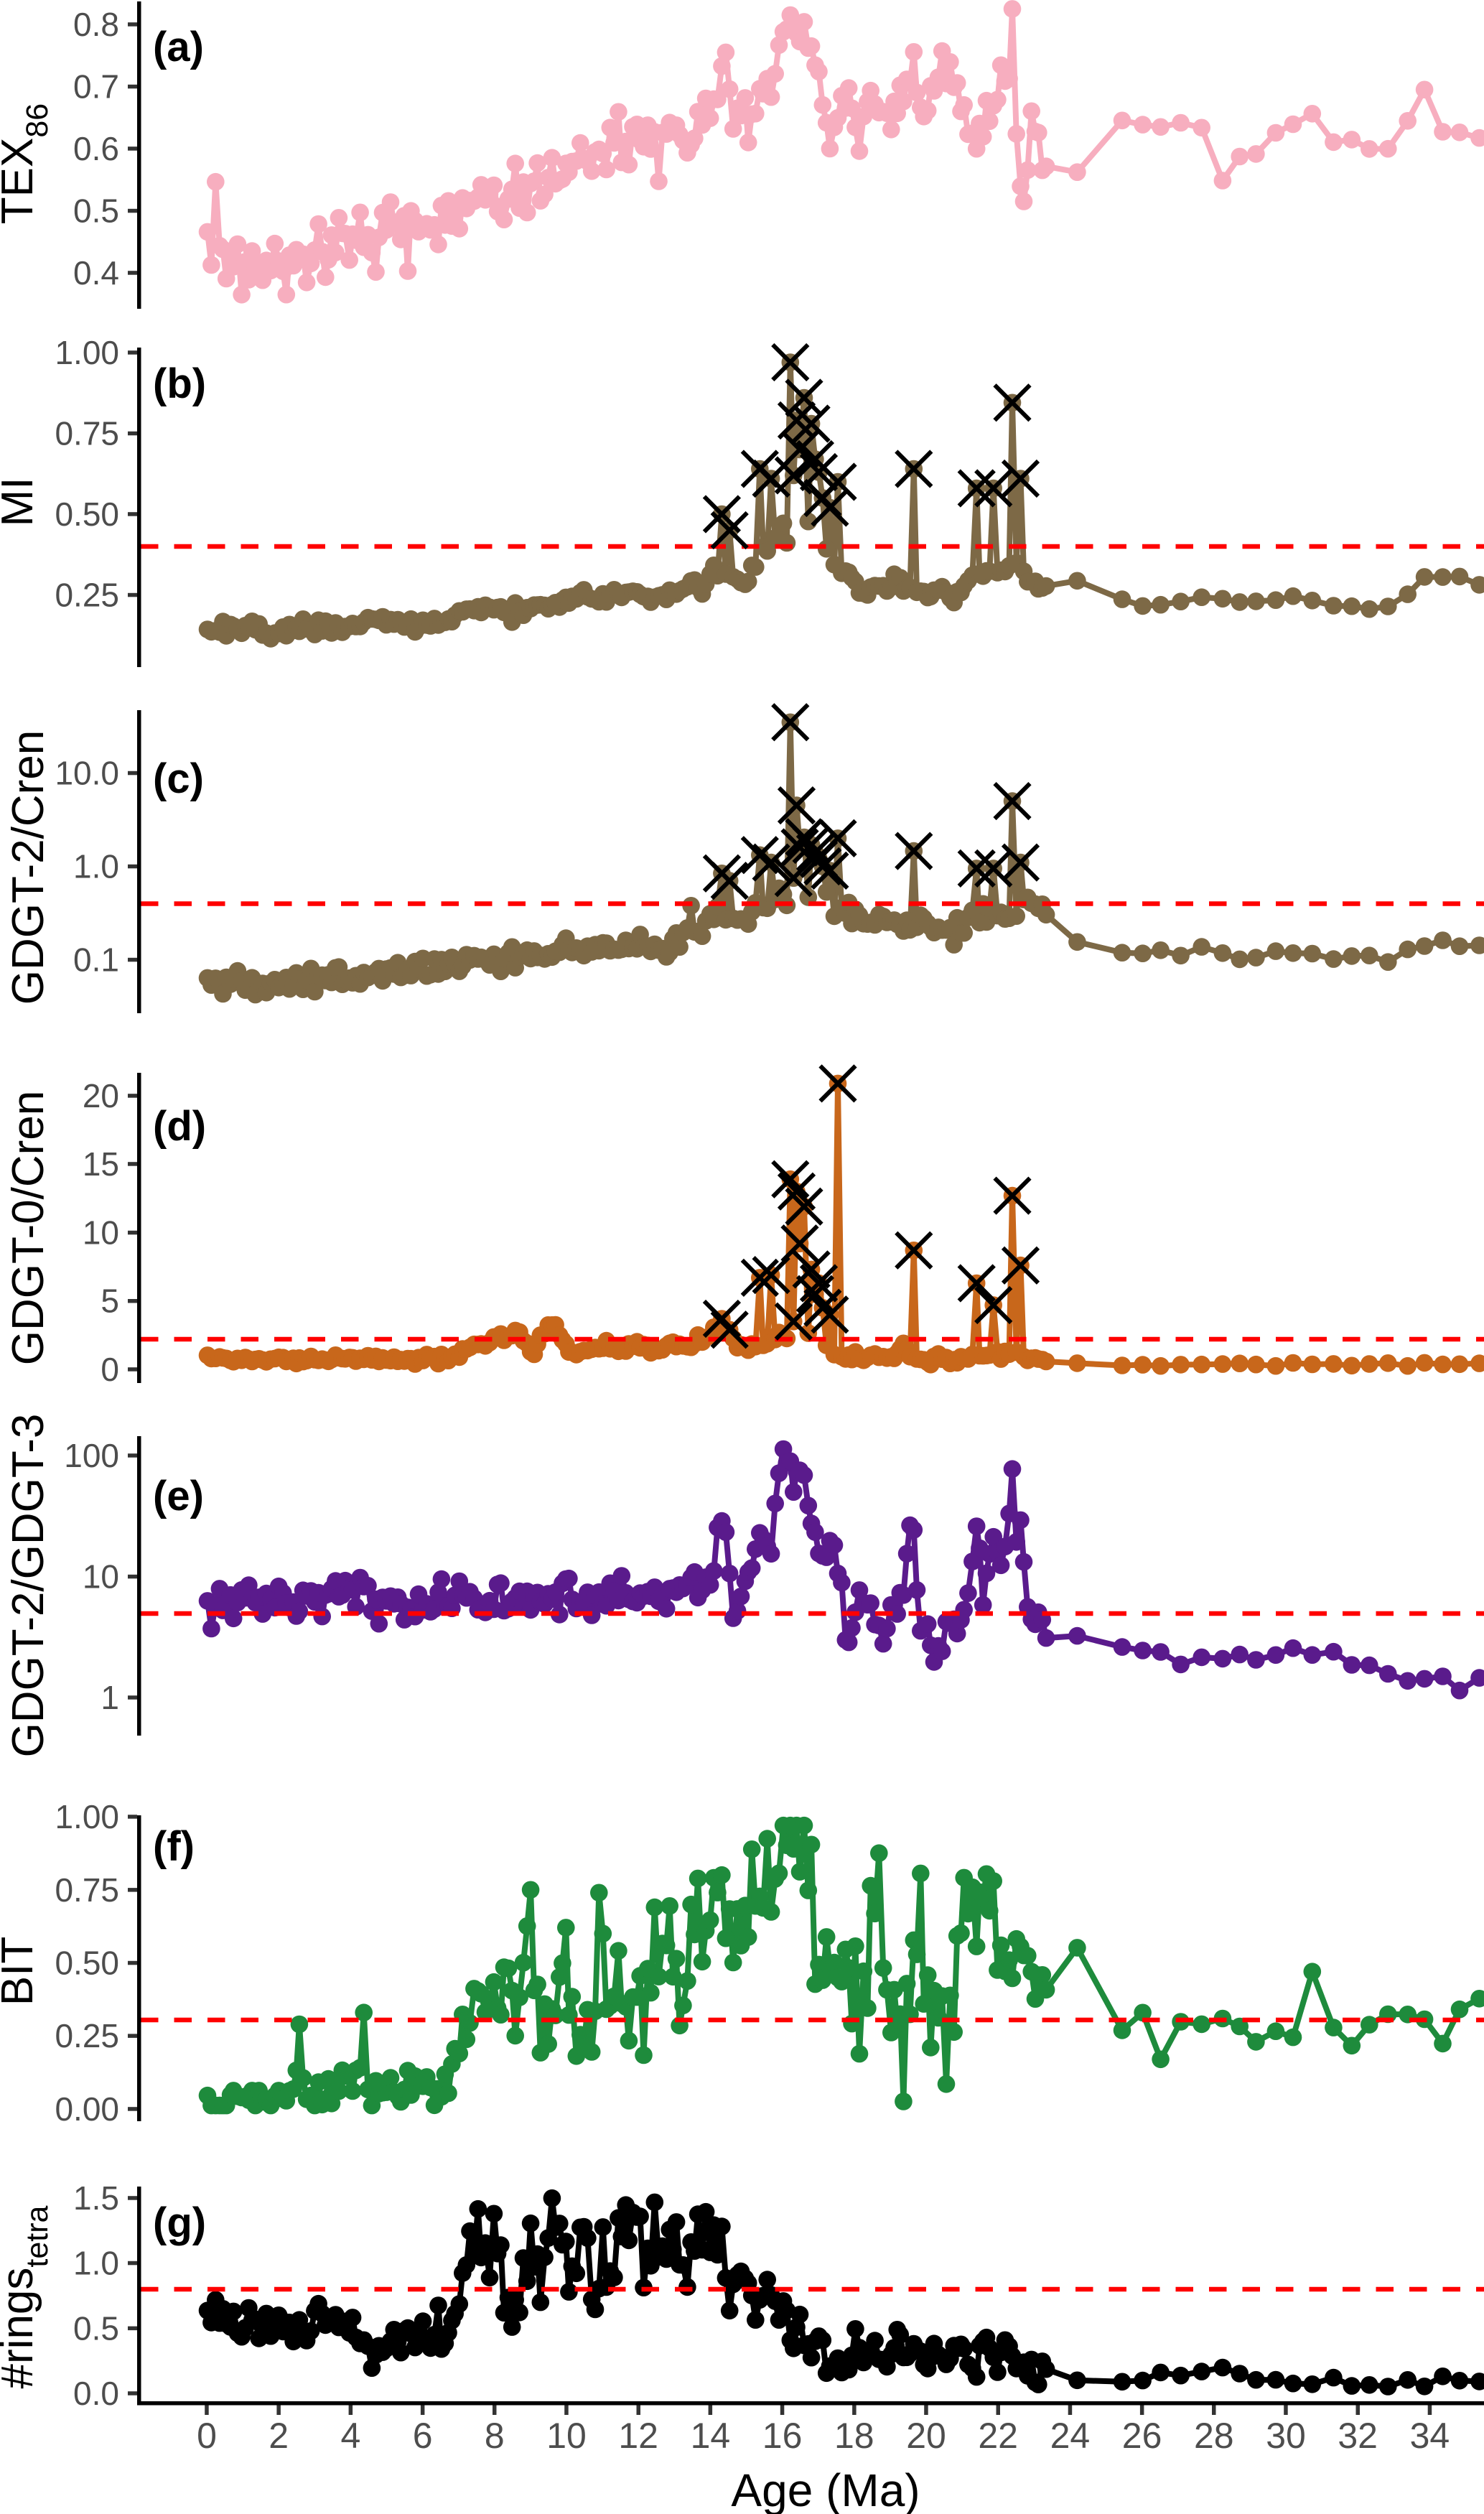  Describe the element at coordinates (179, 384) in the screenshot. I see `svg-text: (b)` at that location.